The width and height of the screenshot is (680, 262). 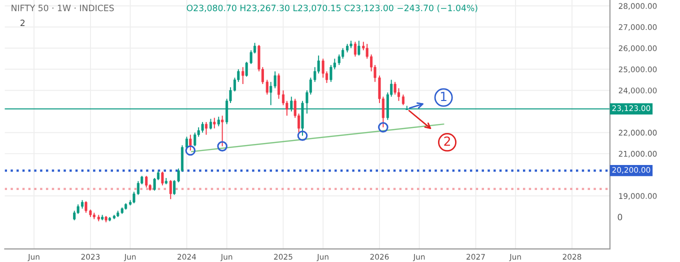 What do you see at coordinates (332, 8) in the screenshot?
I see `annotation: O23,080.70 H23,267.30 L23,070.15 C23,123.00 −243.70 (−1.04%)` at bounding box center [332, 8].